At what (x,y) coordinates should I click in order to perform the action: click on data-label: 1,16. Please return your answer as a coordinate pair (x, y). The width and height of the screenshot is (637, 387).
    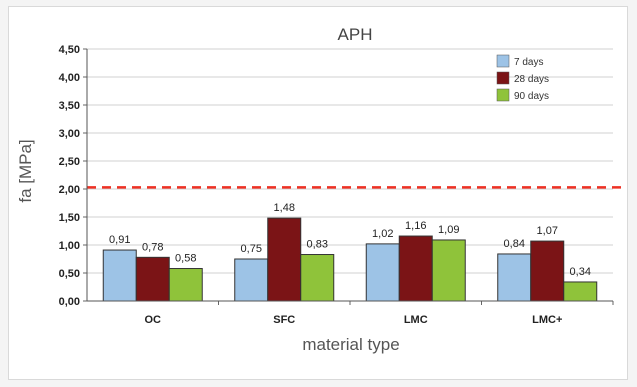
    Looking at the image, I should click on (415, 226).